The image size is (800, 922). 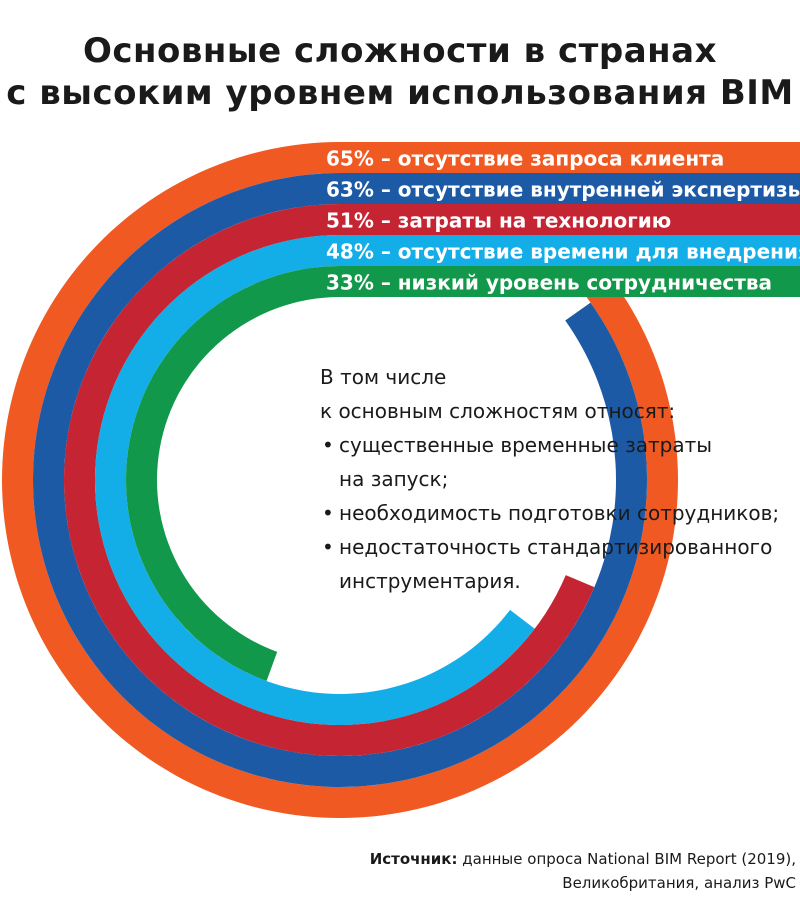 What do you see at coordinates (430, 581) in the screenshot?
I see `notes-item-text-cont: инструментария.` at bounding box center [430, 581].